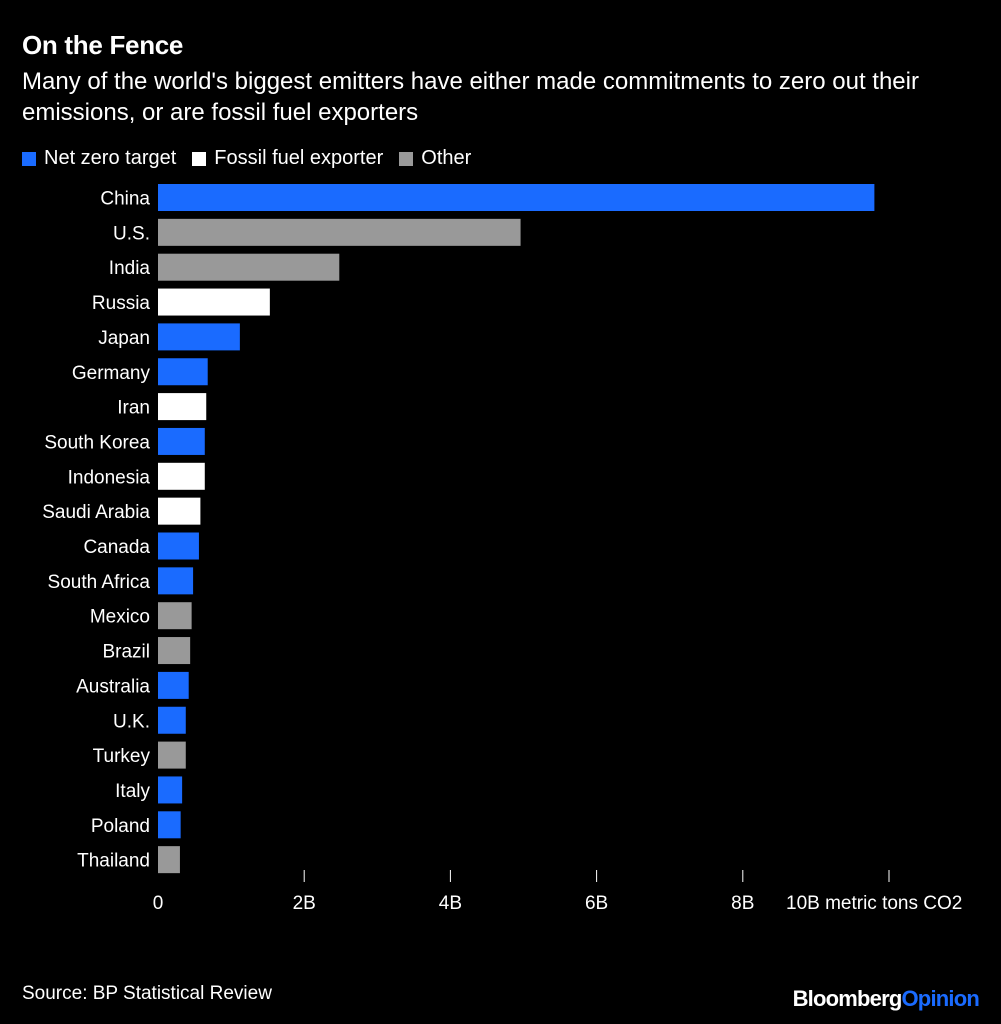  Describe the element at coordinates (178, 546) in the screenshot. I see `bar-canada` at that location.